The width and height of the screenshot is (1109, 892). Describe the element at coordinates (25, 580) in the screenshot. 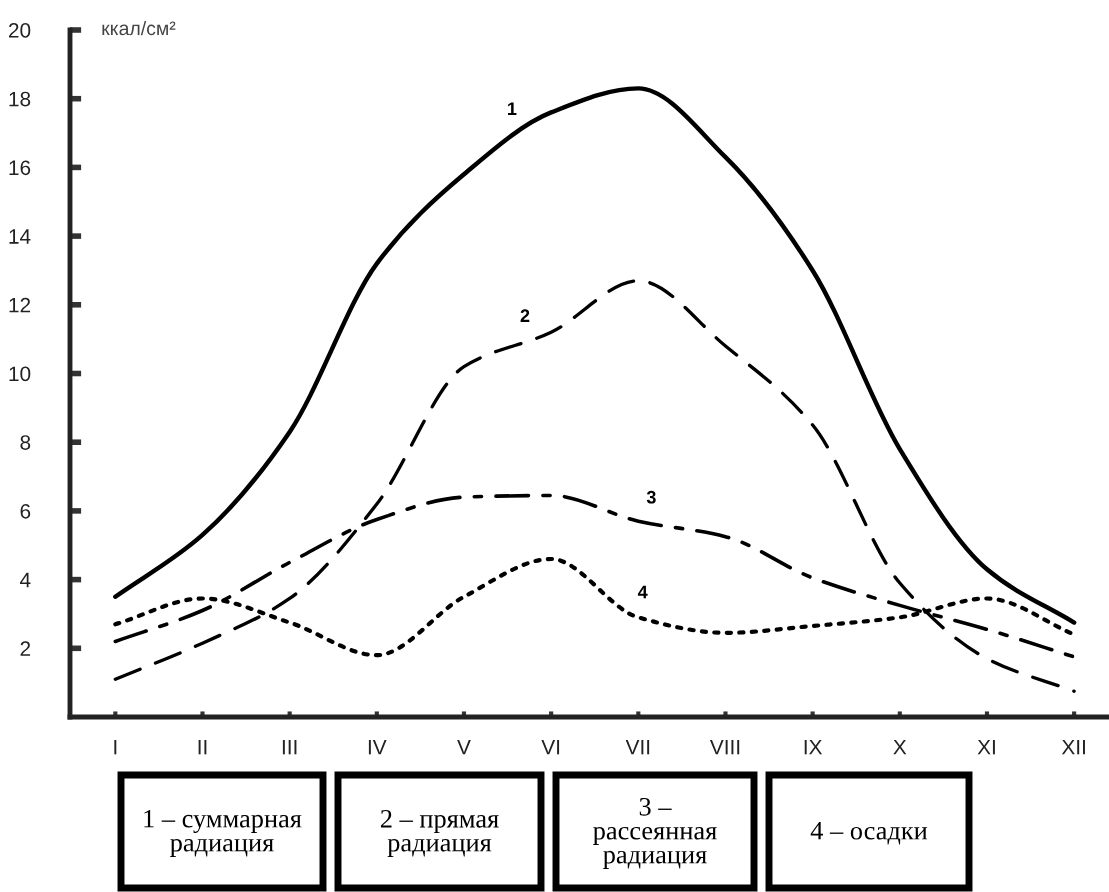

I see `y-tick-label: 4` at that location.